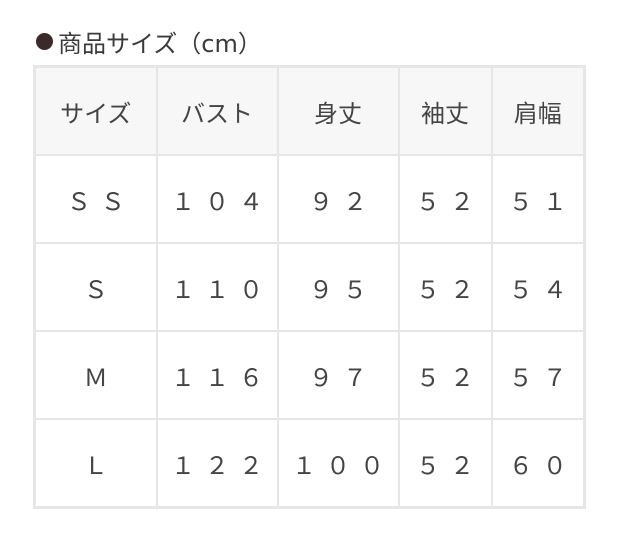 The image size is (630, 546). What do you see at coordinates (95, 287) in the screenshot?
I see `cell-size: Ｓ` at bounding box center [95, 287].